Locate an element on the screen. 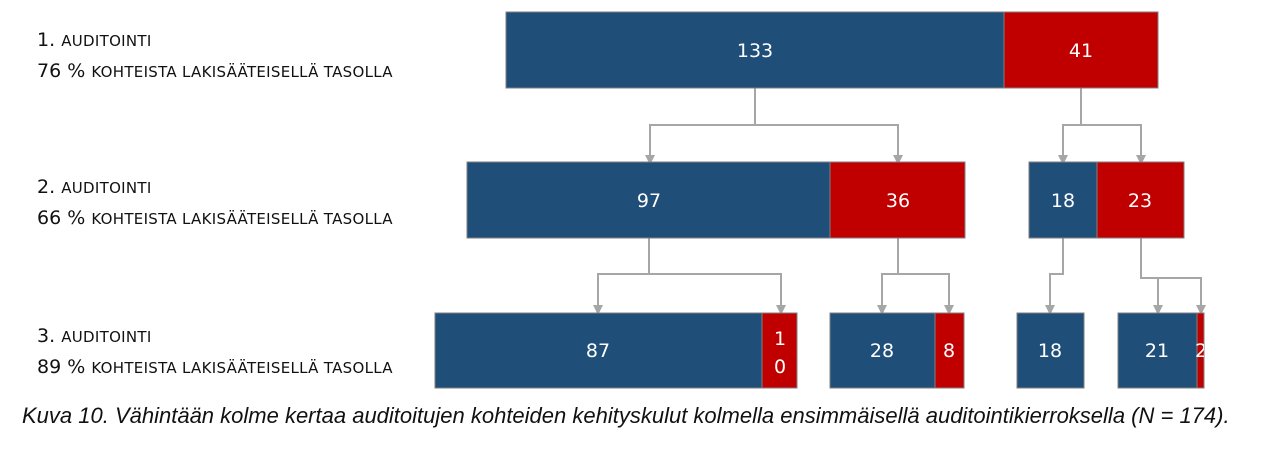  audit-3-subtitle: 89 % kohteista lakisääteisellä tasolla is located at coordinates (215, 367).